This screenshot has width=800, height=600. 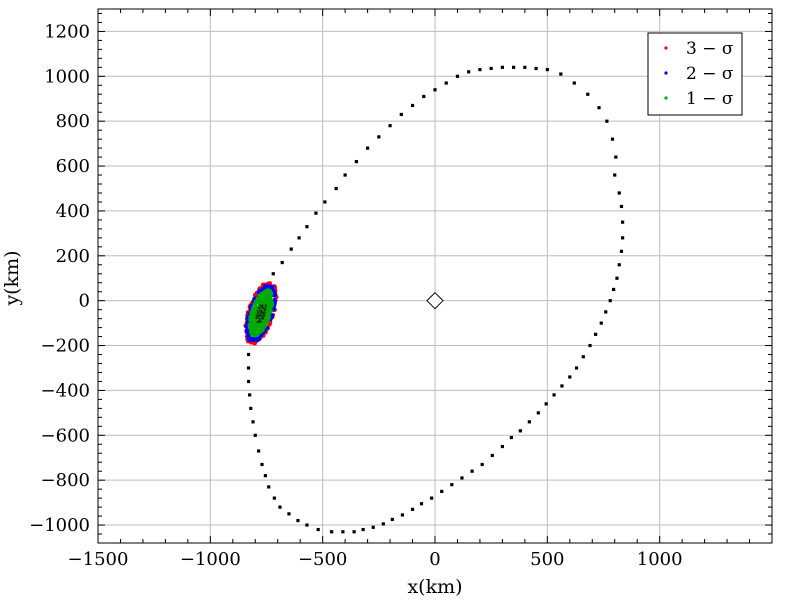 What do you see at coordinates (710, 99) in the screenshot?
I see `legend-label-1sigma: 1 − σ` at bounding box center [710, 99].